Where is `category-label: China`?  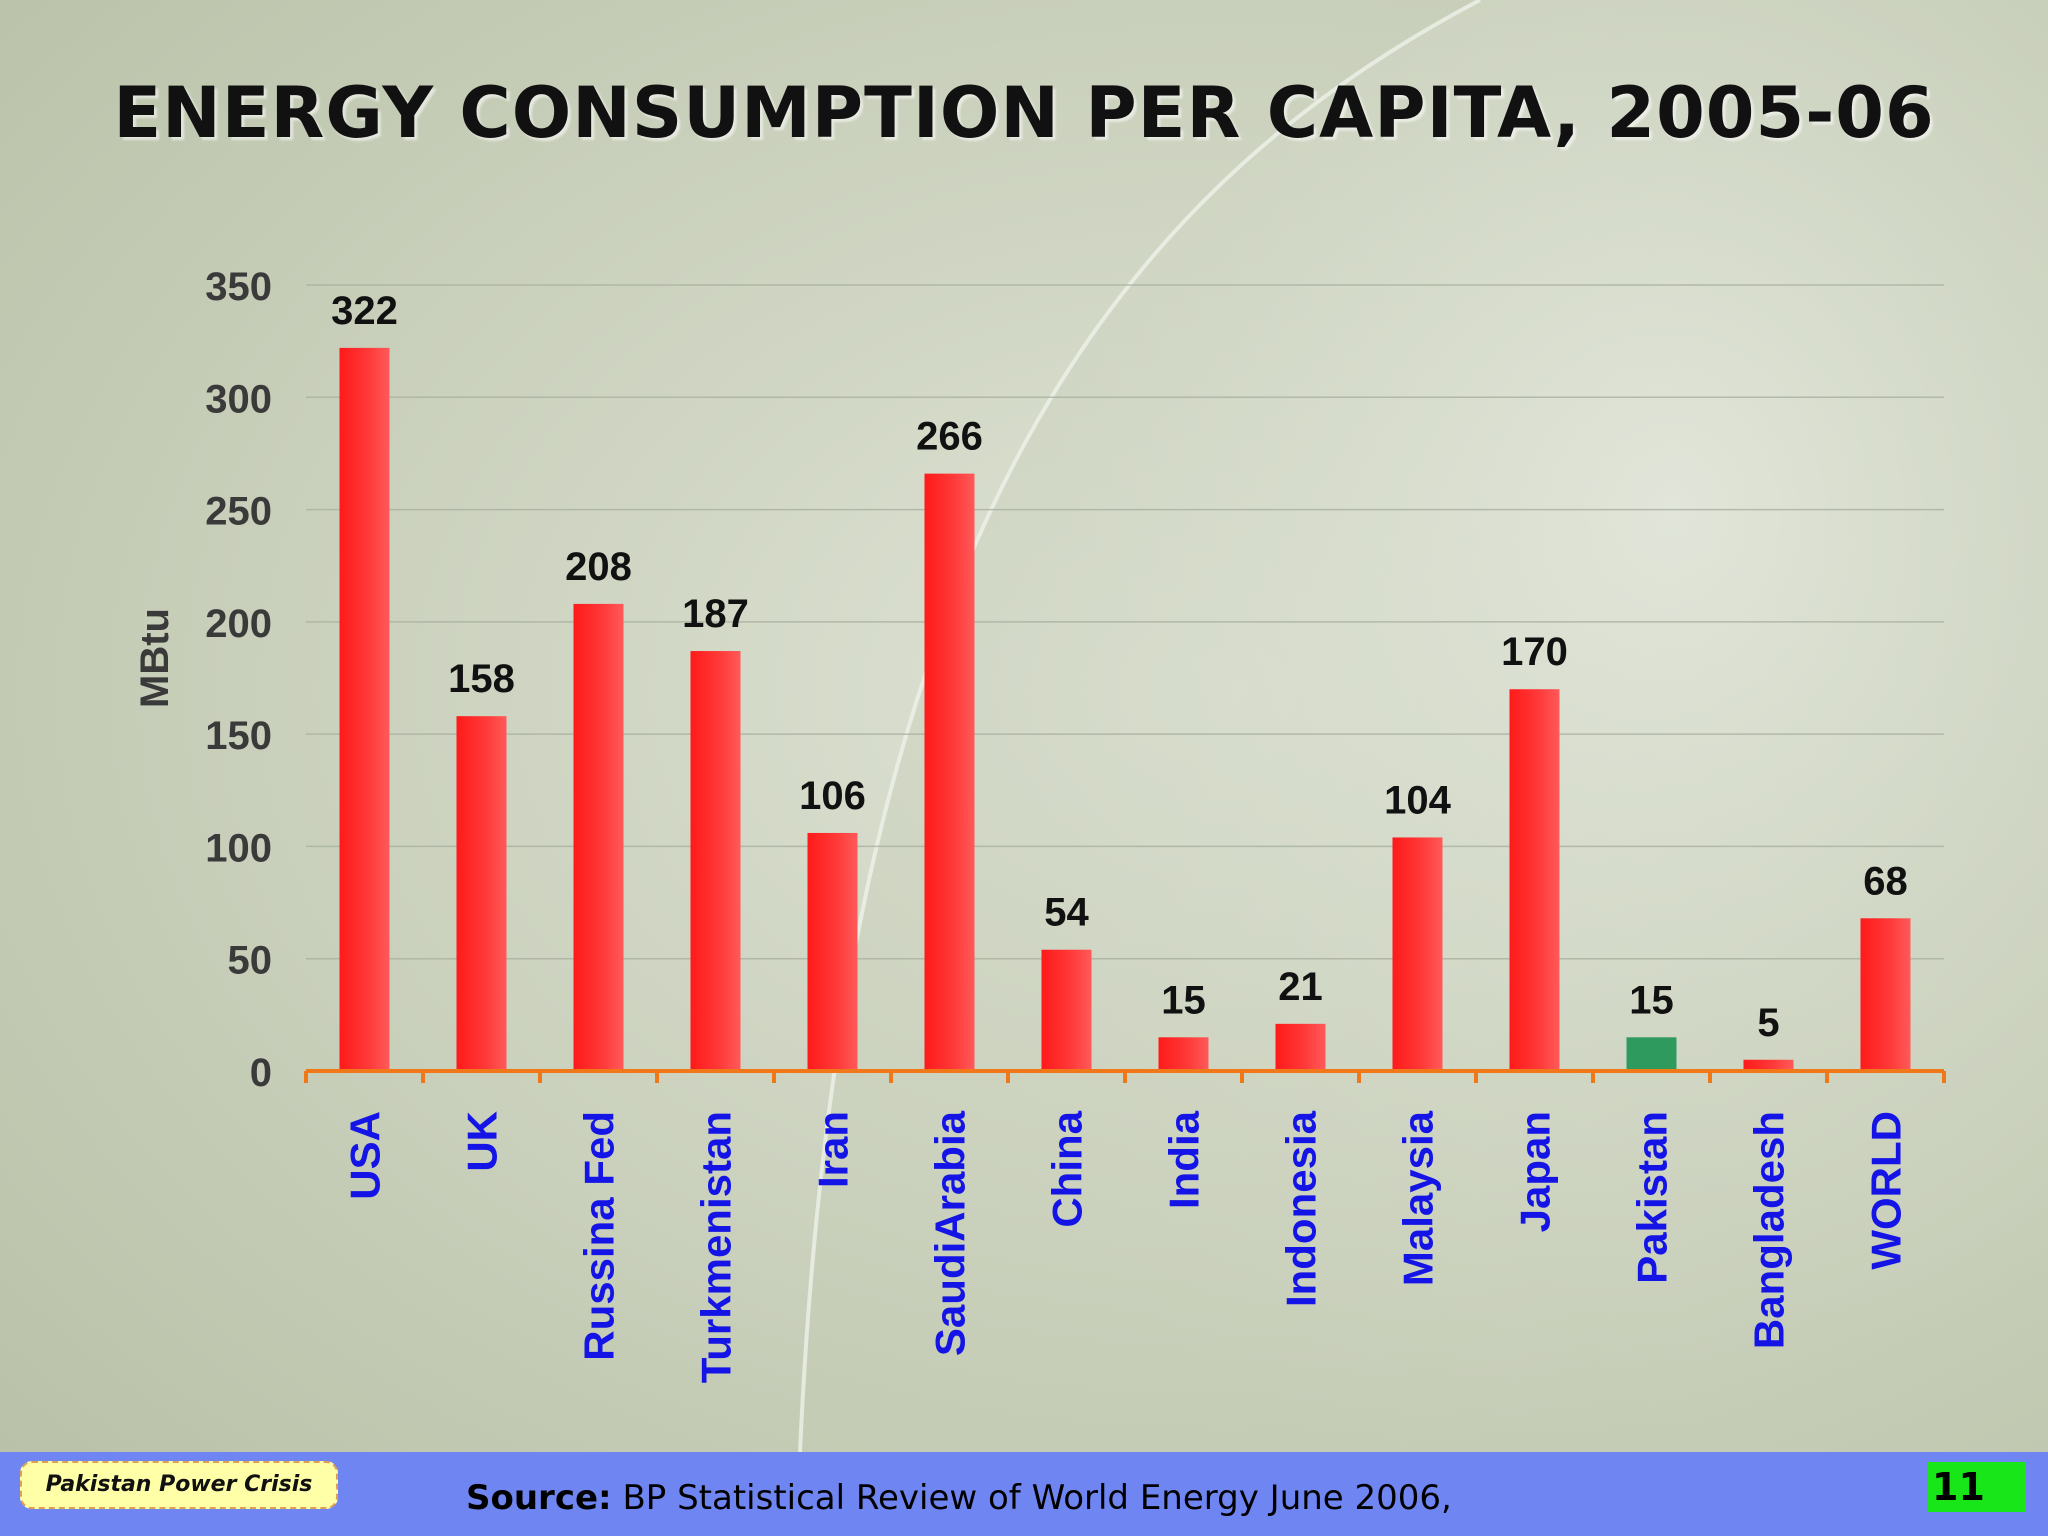 category-label: China is located at coordinates (1067, 1168).